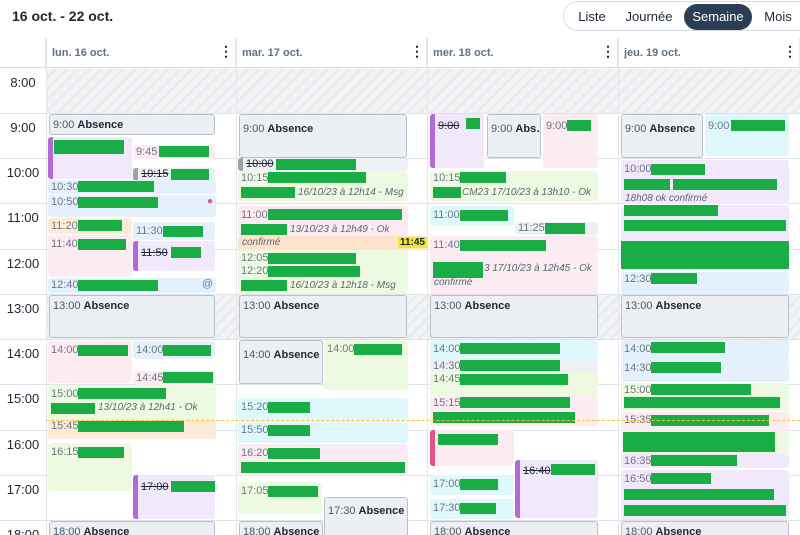  Describe the element at coordinates (592, 16) in the screenshot. I see `view-list-button: Liste` at that location.